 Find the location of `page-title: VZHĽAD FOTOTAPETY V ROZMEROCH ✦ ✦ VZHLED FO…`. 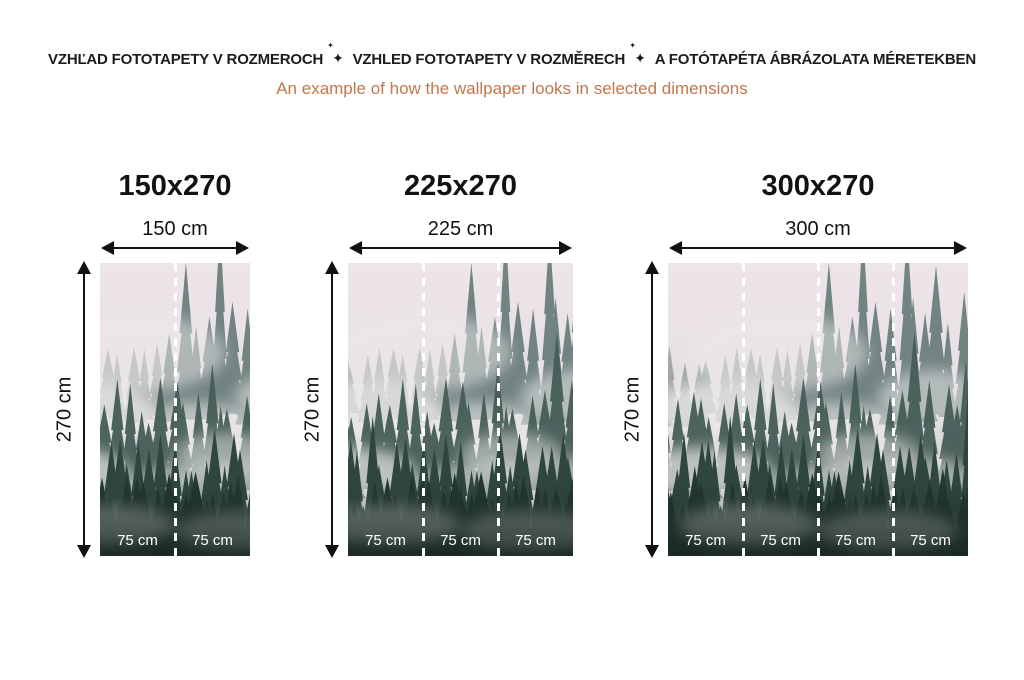

page-title: VZHĽAD FOTOTAPETY V ROZMEROCH ✦ ✦ VZHLED FO… is located at coordinates (512, 55).